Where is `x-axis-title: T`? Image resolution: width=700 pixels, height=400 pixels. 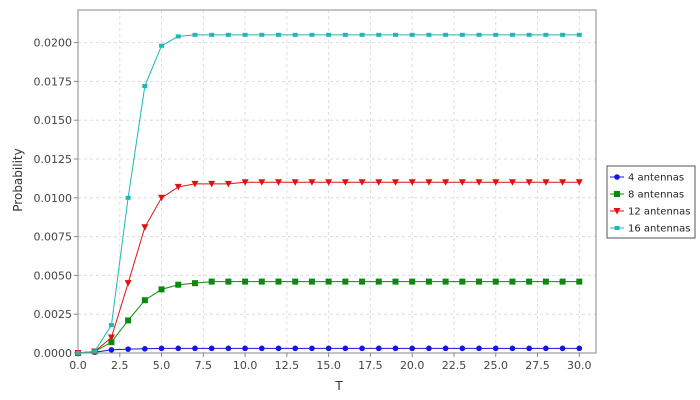
x-axis-title: T is located at coordinates (338, 386).